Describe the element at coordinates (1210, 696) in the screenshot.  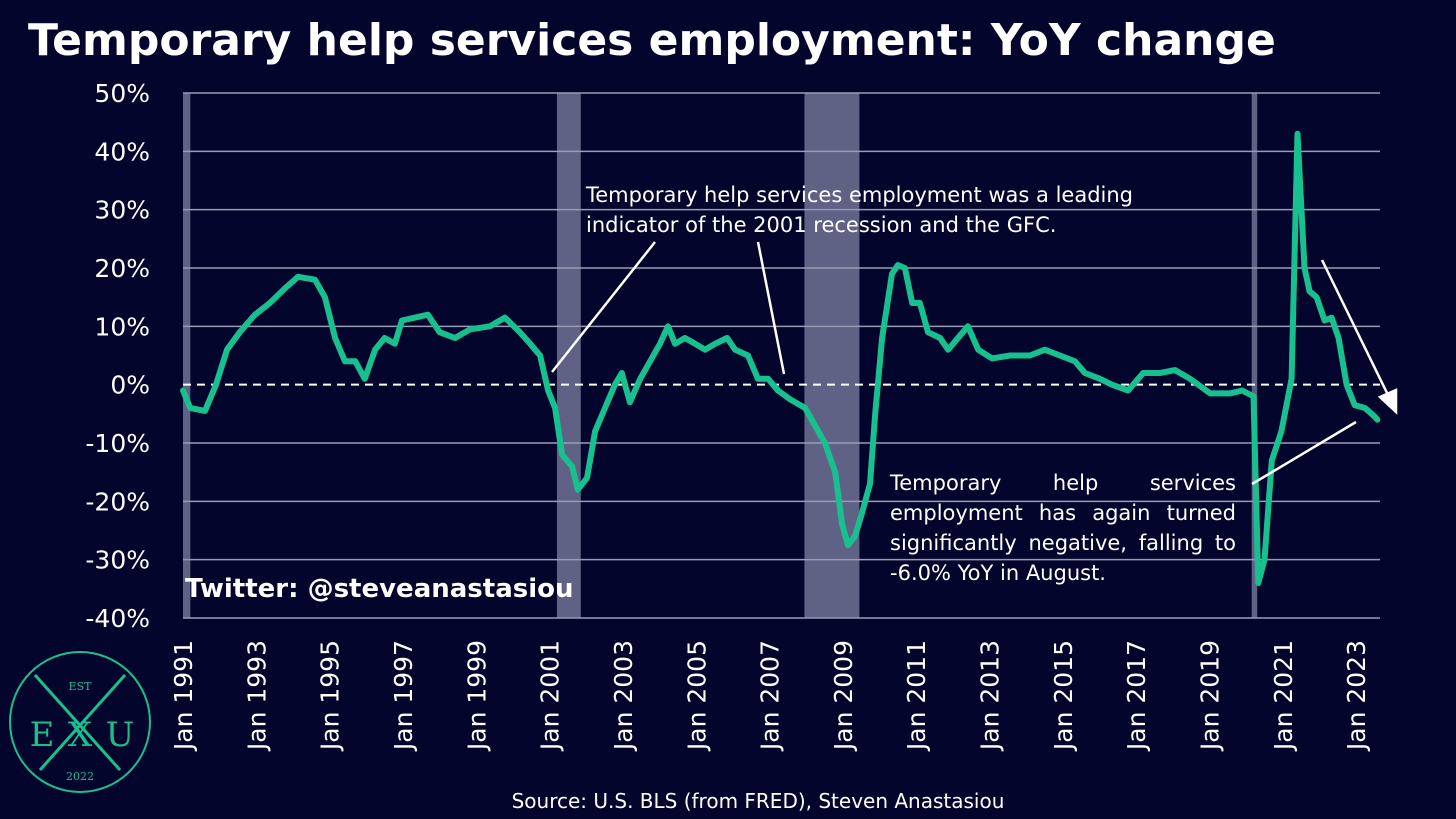
I see `x-tick-label: Jan 2019` at that location.